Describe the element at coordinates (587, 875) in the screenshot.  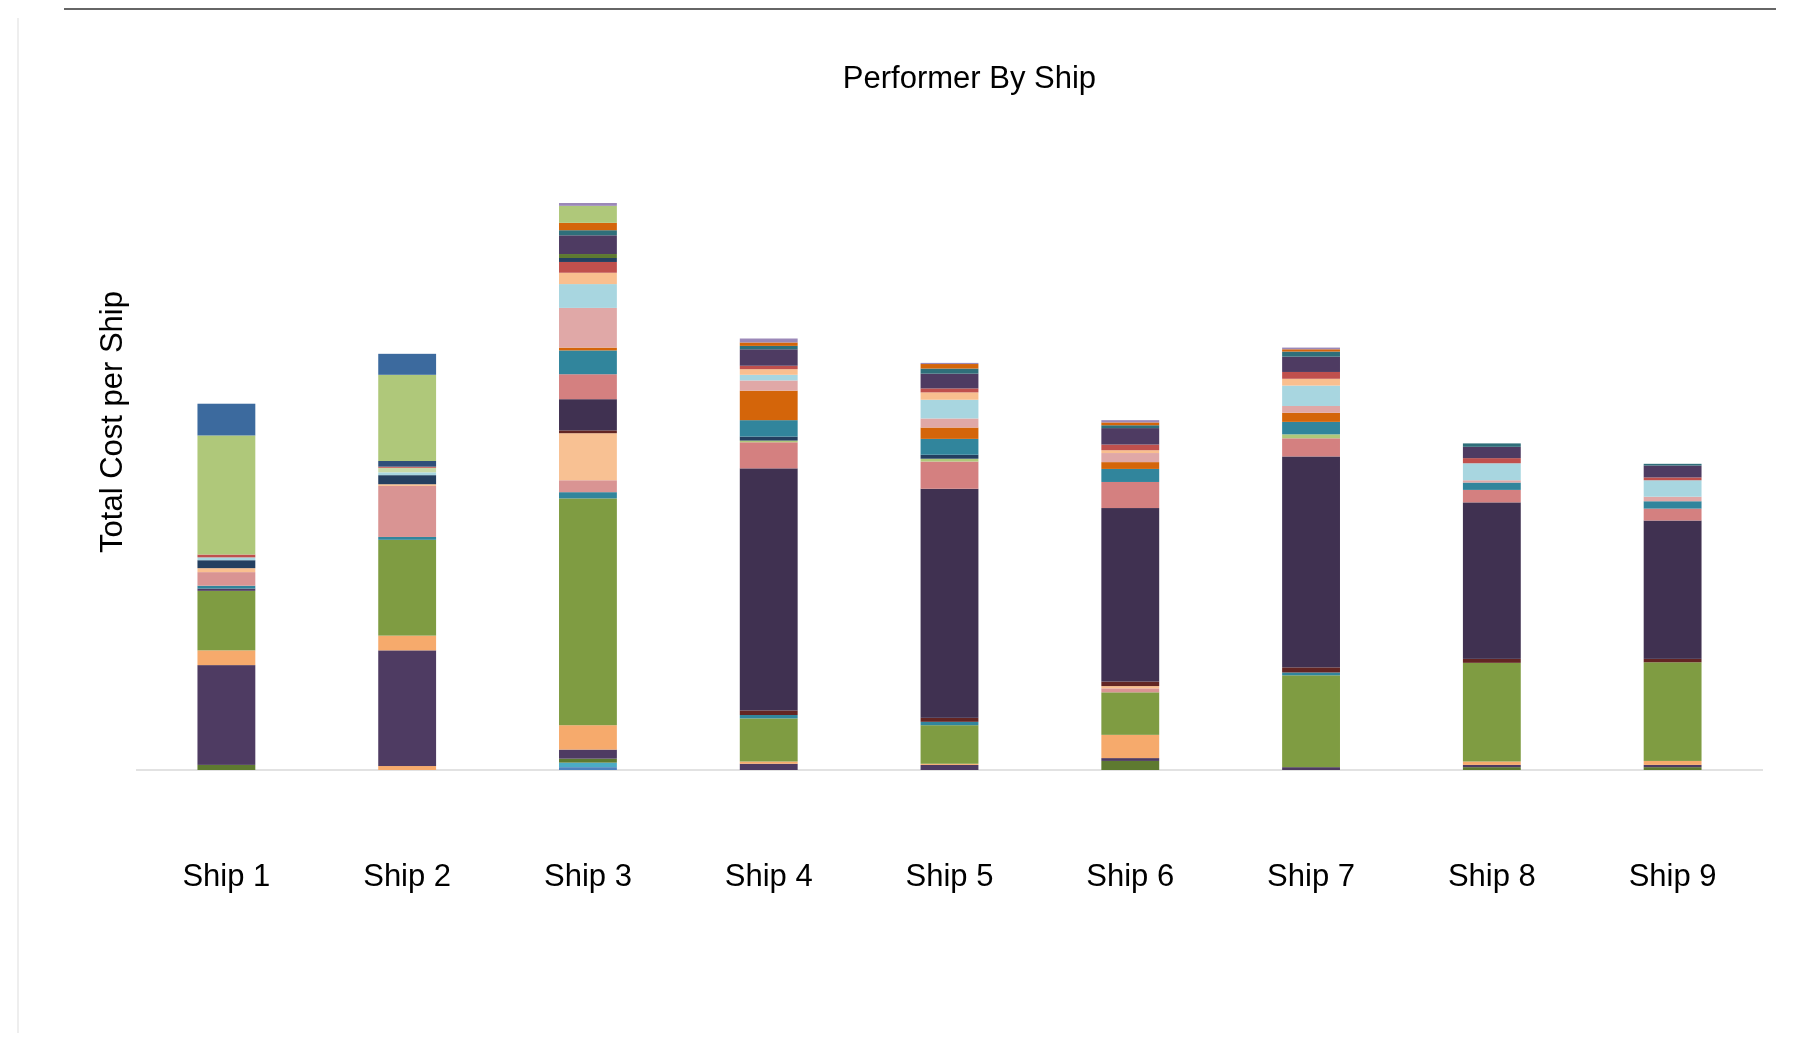
I see `x-tick-label: Ship 3` at that location.